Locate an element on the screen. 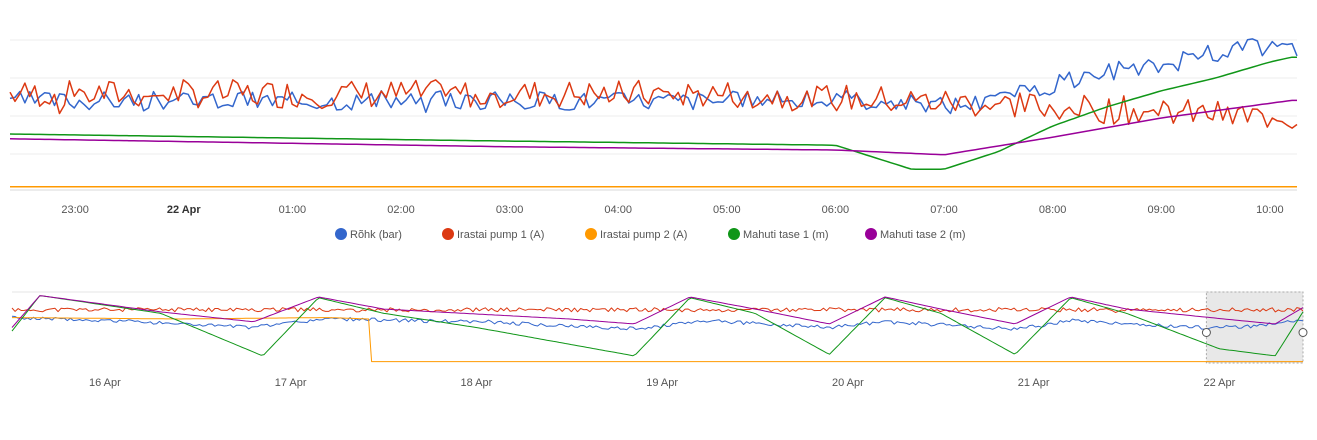 The width and height of the screenshot is (1317, 440). range-handle-right is located at coordinates (1303, 332).